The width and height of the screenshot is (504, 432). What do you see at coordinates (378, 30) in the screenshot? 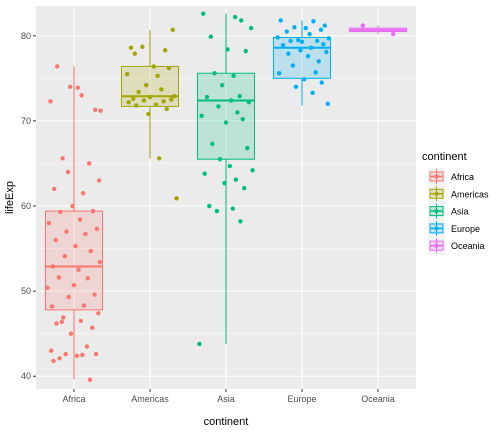
I see `box-oceania` at bounding box center [378, 30].